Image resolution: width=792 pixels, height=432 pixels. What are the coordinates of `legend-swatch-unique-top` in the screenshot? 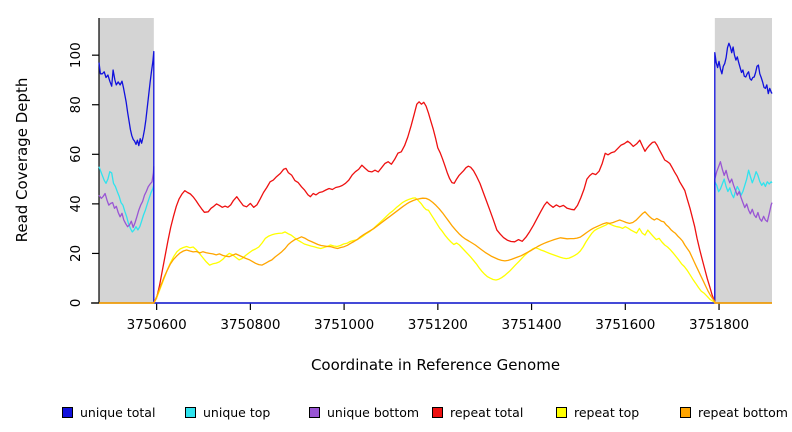 It's located at (190, 412).